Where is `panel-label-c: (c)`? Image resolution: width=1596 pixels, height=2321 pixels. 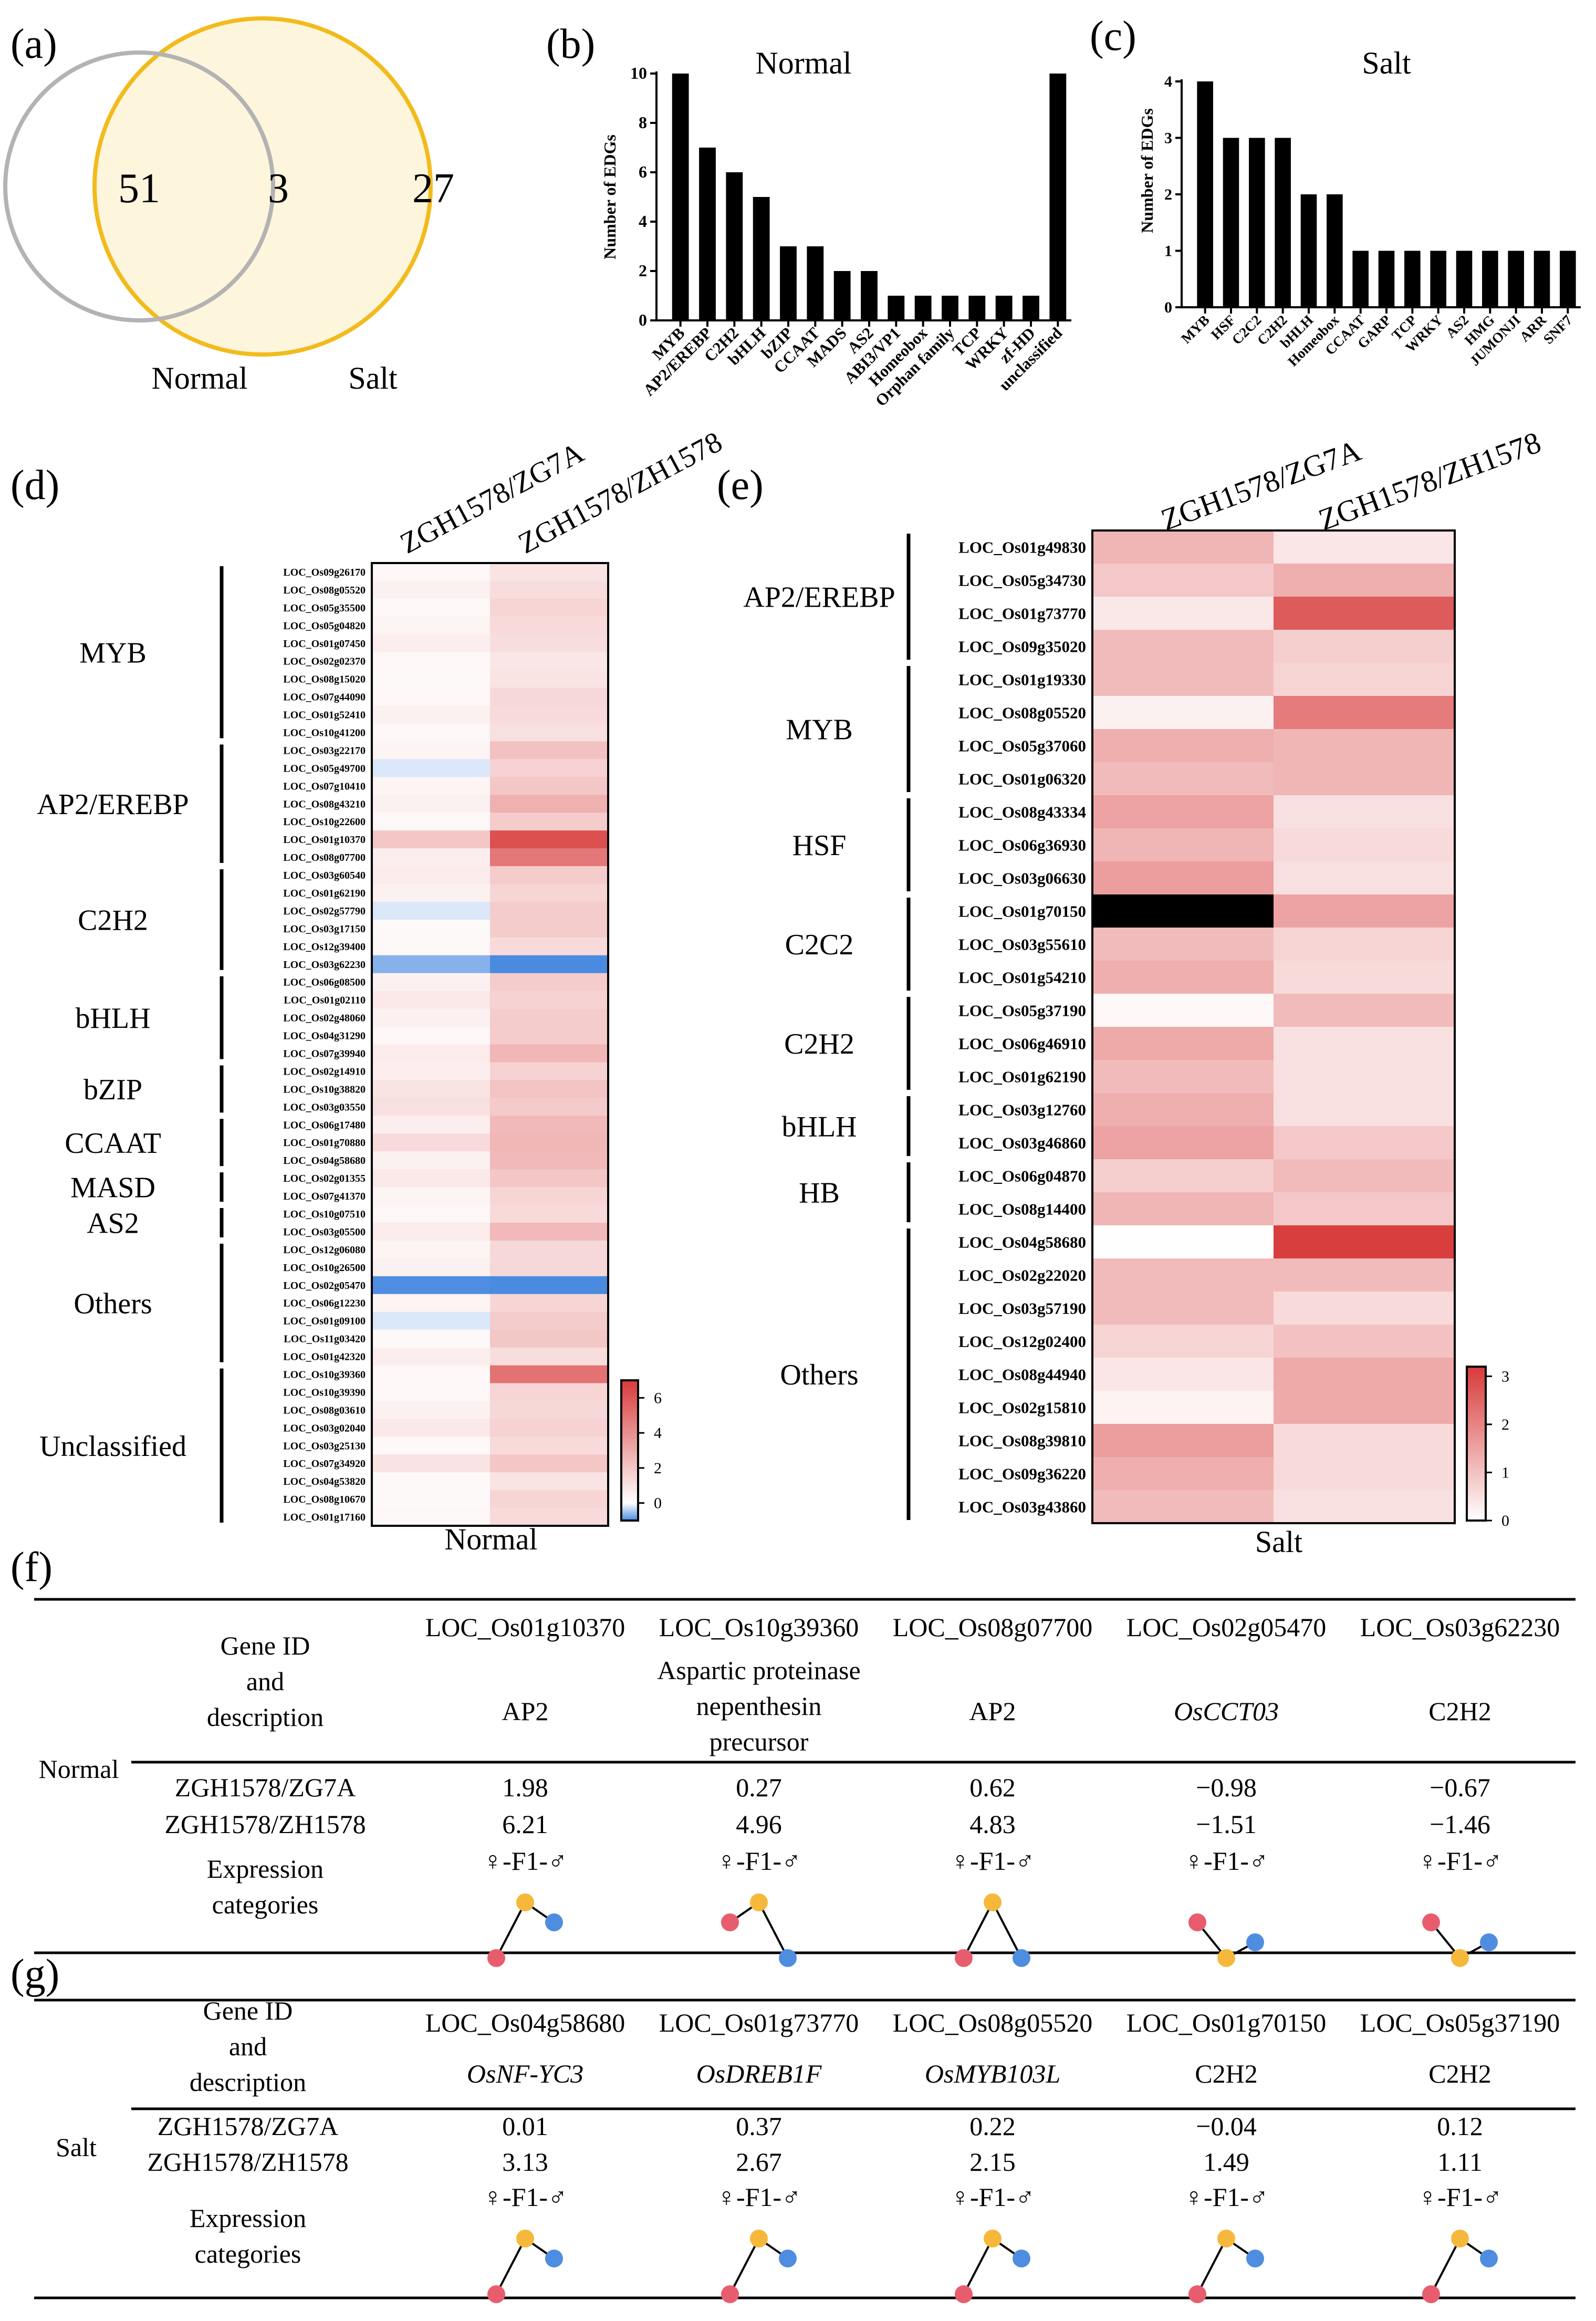
panel-label-c: (c) is located at coordinates (1113, 36).